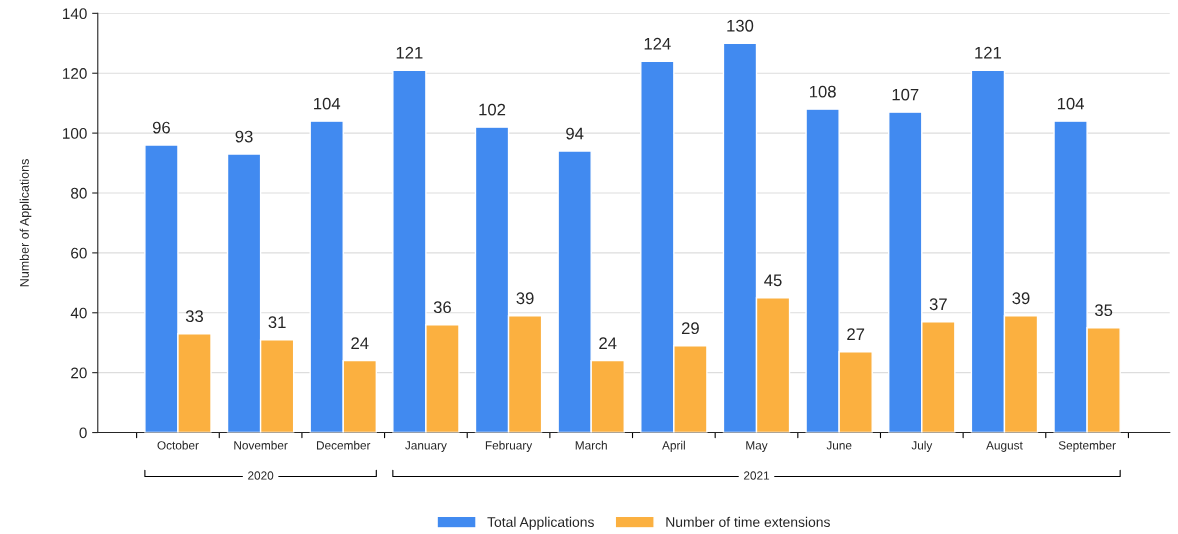  I want to click on y-tick-label: 100, so click(75, 133).